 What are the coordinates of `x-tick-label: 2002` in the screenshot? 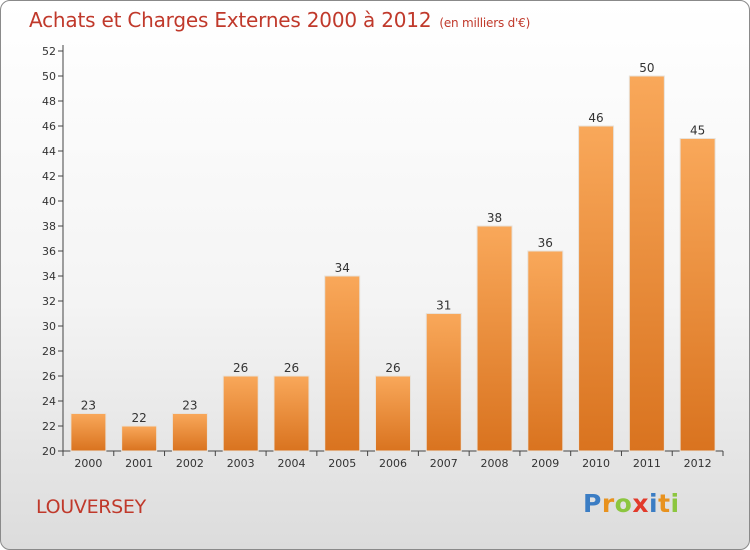 It's located at (190, 463).